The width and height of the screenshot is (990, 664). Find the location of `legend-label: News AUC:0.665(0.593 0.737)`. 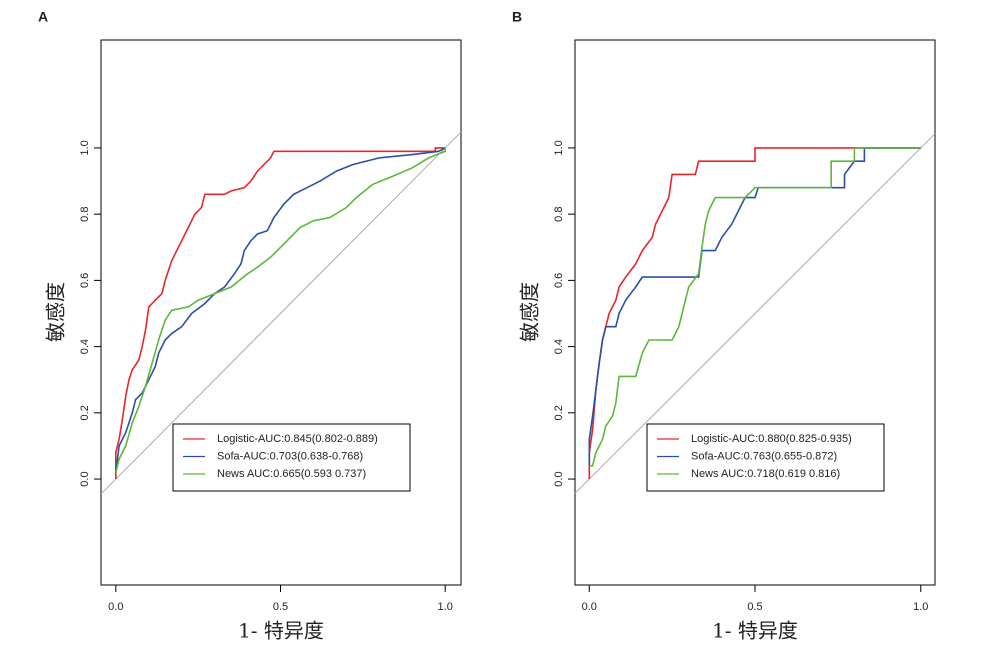

legend-label: News AUC:0.665(0.593 0.737) is located at coordinates (291, 474).